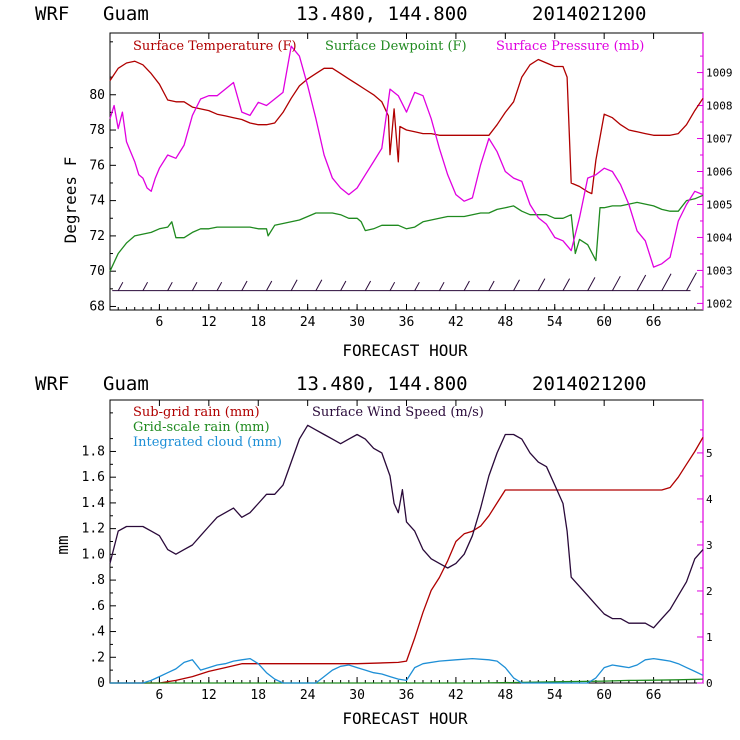  Describe the element at coordinates (308, 322) in the screenshot. I see `x-tick-label: 24` at that location.